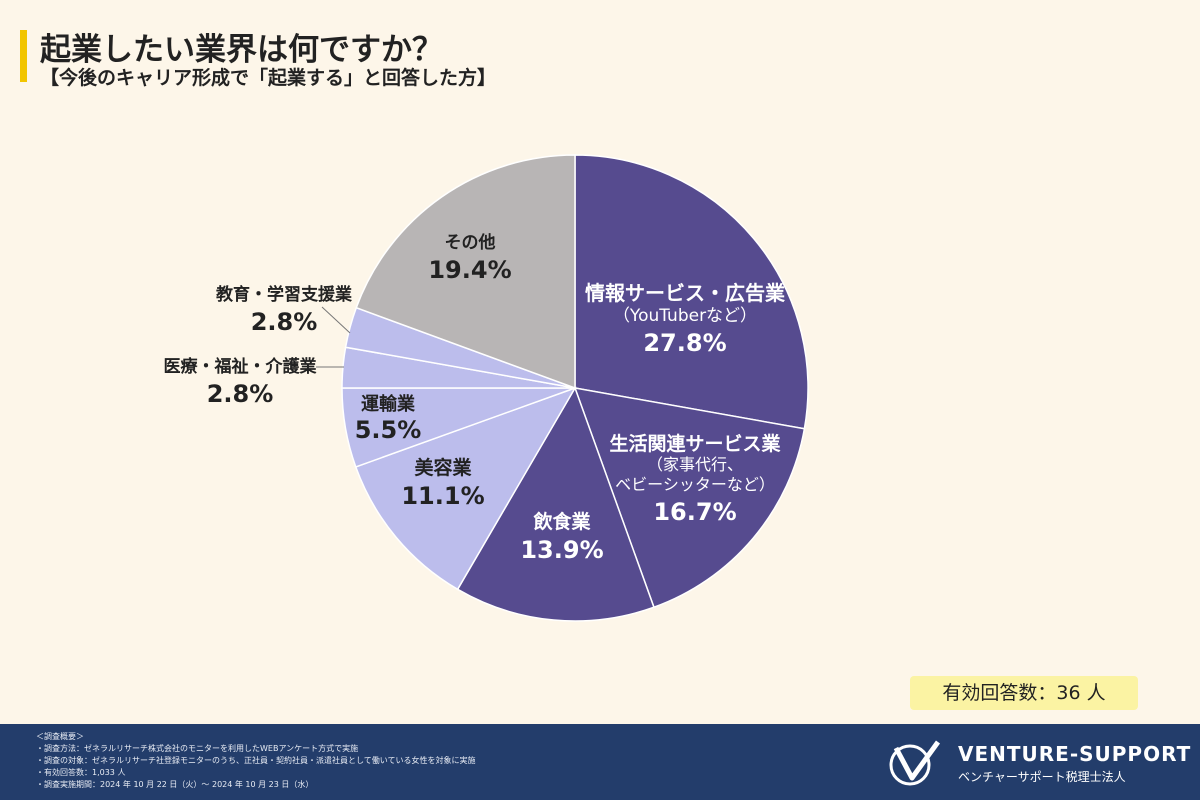 The image size is (1200, 800). What do you see at coordinates (336, 320) in the screenshot?
I see `leader-line` at bounding box center [336, 320].